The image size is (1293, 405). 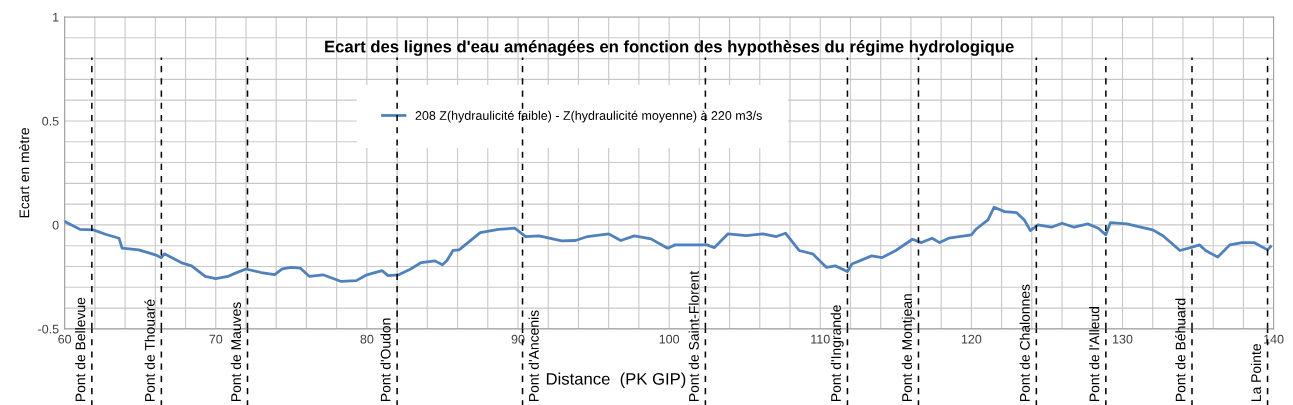 What do you see at coordinates (149, 350) in the screenshot?
I see `ref-line-label: Pont de Thouaré` at bounding box center [149, 350].